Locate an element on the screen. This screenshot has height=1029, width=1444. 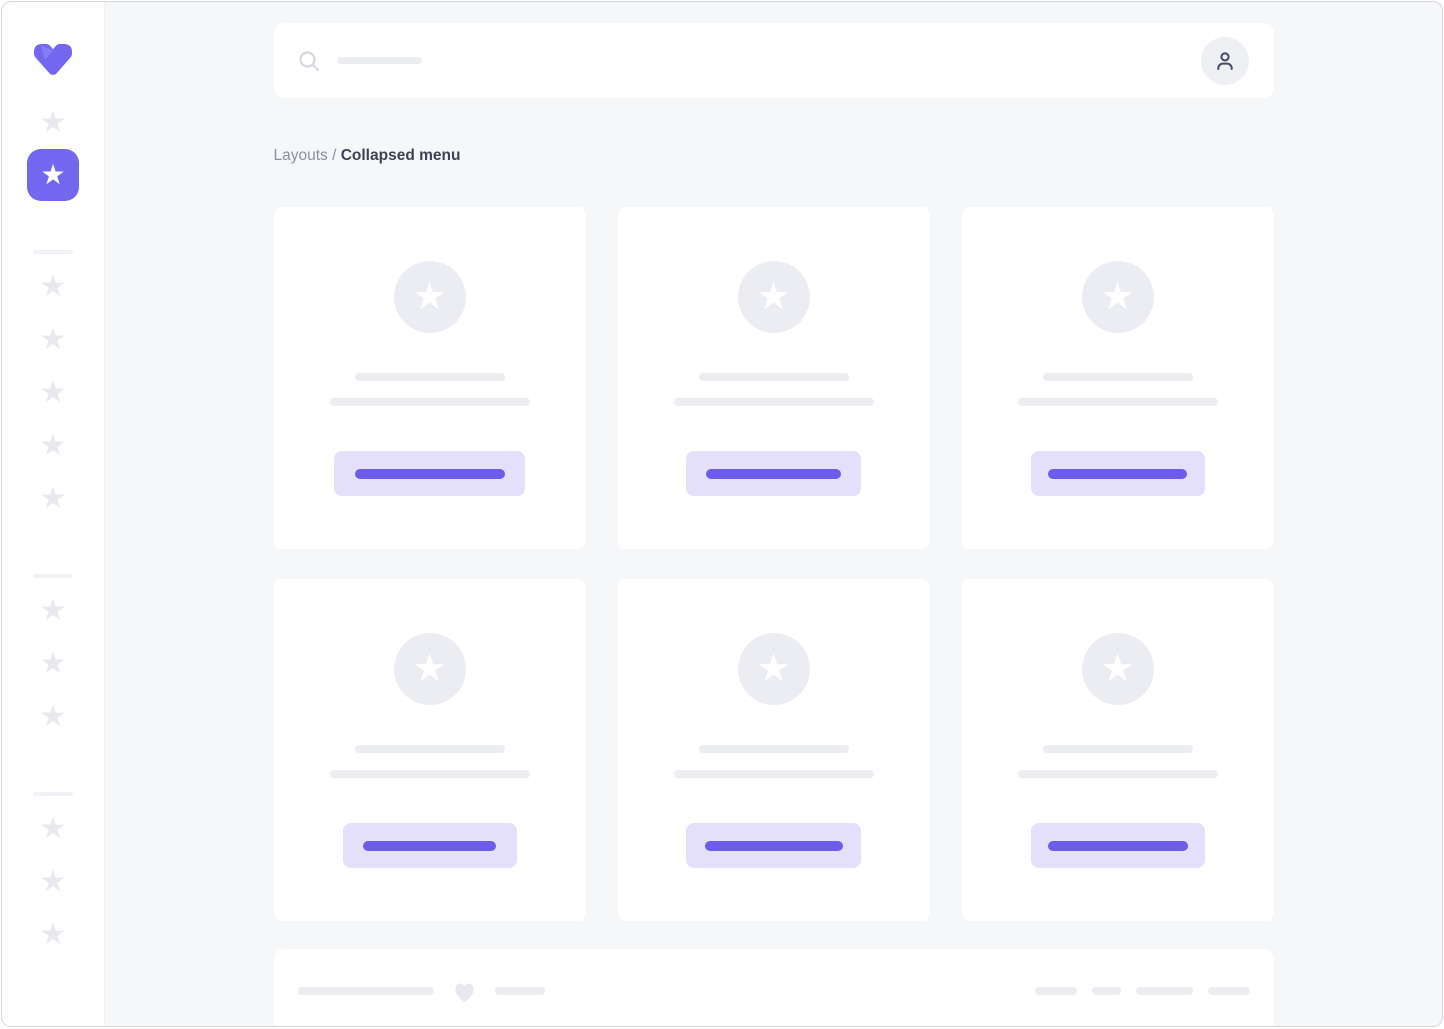
search-icon is located at coordinates (308, 60).